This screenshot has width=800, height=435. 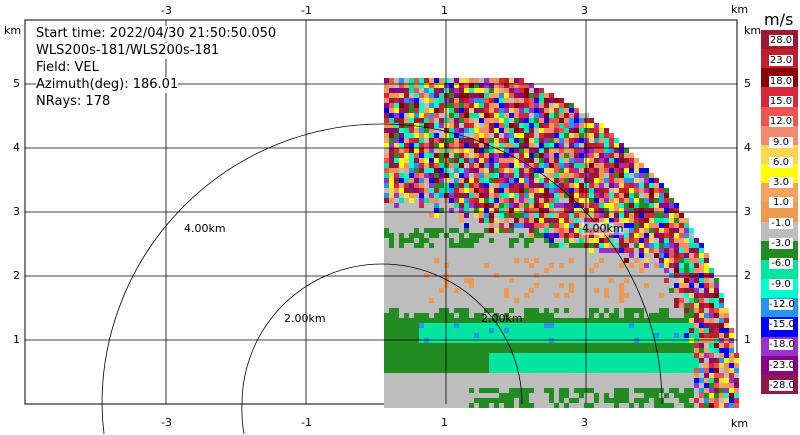 I want to click on colorbar-label: -6.0, so click(x=781, y=264).